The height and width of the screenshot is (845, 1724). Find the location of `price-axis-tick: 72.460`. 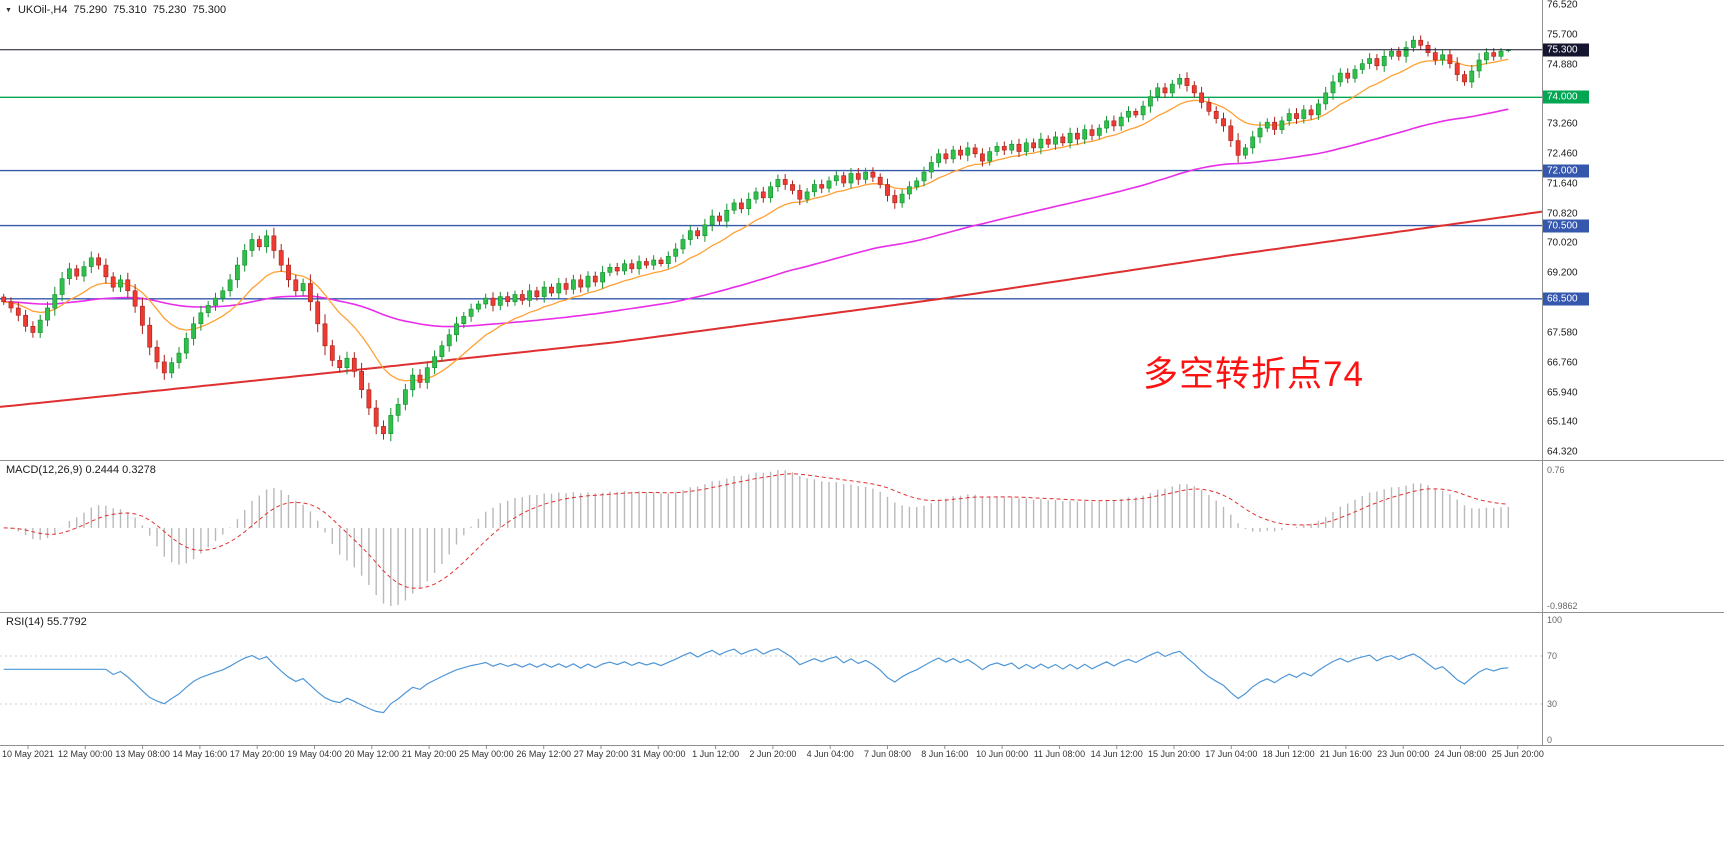

price-axis-tick: 72.460 is located at coordinates (1562, 154).